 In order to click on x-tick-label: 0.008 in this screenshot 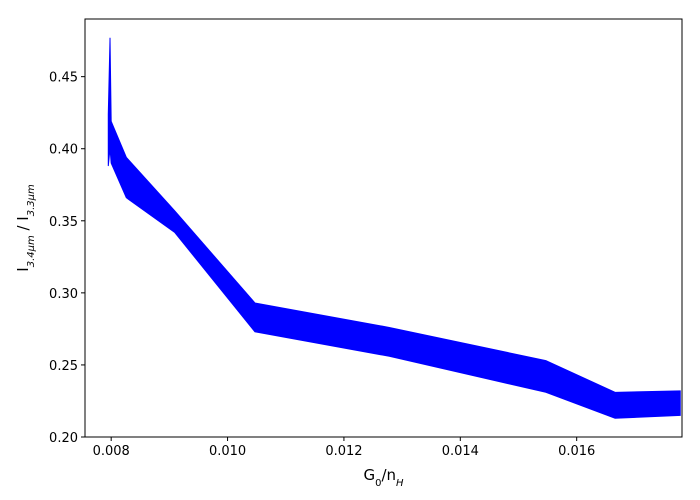, I will do `click(111, 451)`.